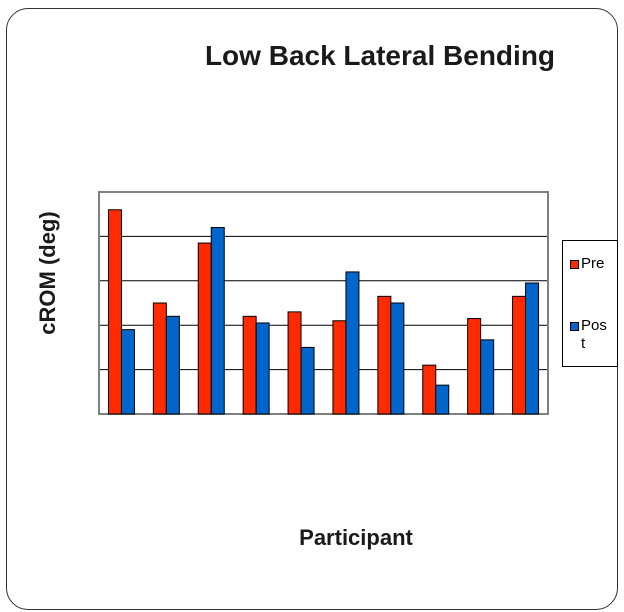 Image resolution: width=624 pixels, height=612 pixels. I want to click on legend-swatch-pre, so click(574, 264).